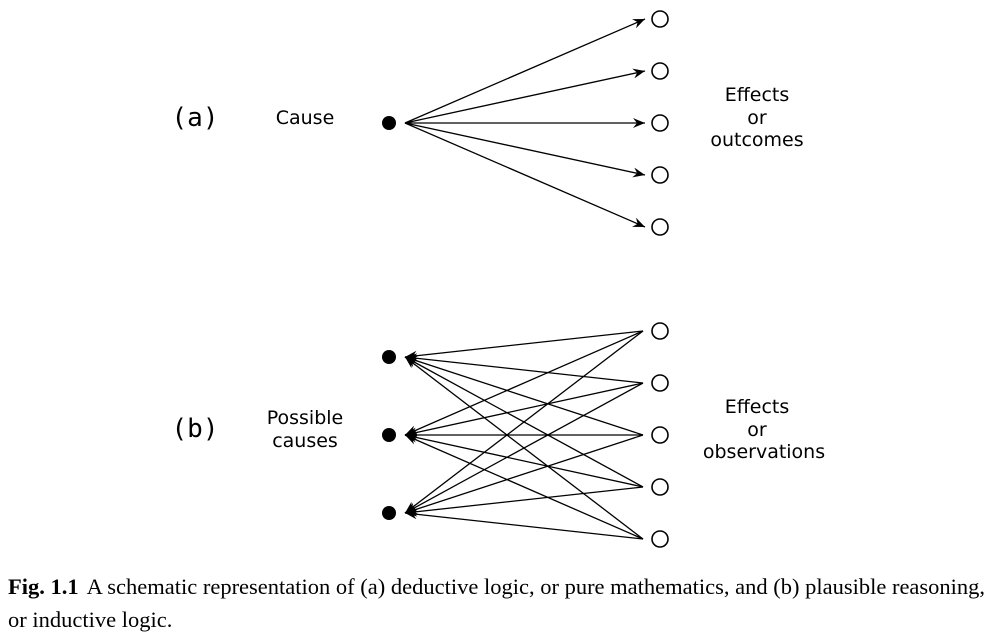 The width and height of the screenshot is (1000, 643). Describe the element at coordinates (757, 407) in the screenshot. I see `effects-observations-label-line1: Effects` at that location.